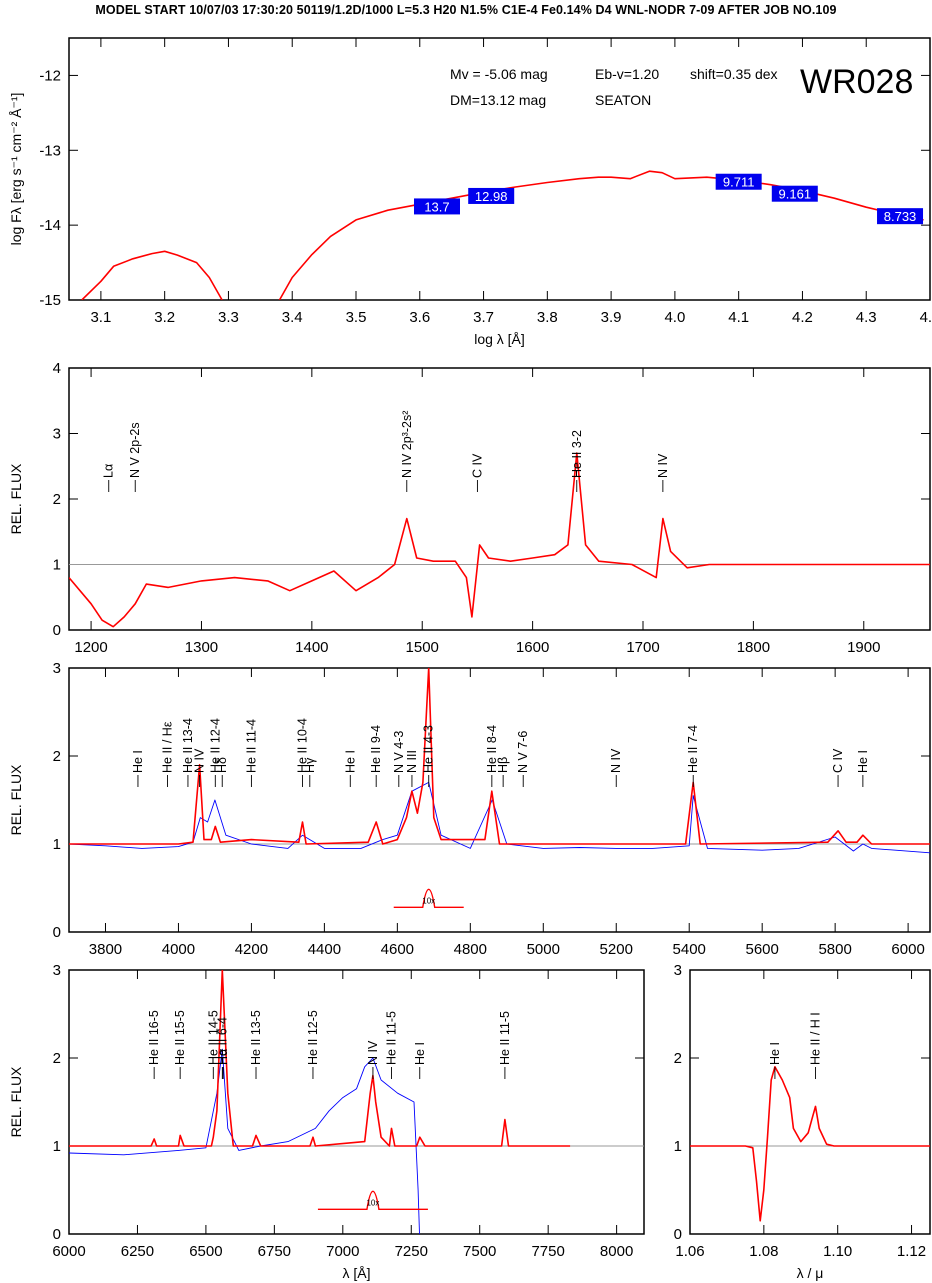  What do you see at coordinates (213, 1037) in the screenshot?
I see `line-id-label: He II 14-5` at bounding box center [213, 1037].